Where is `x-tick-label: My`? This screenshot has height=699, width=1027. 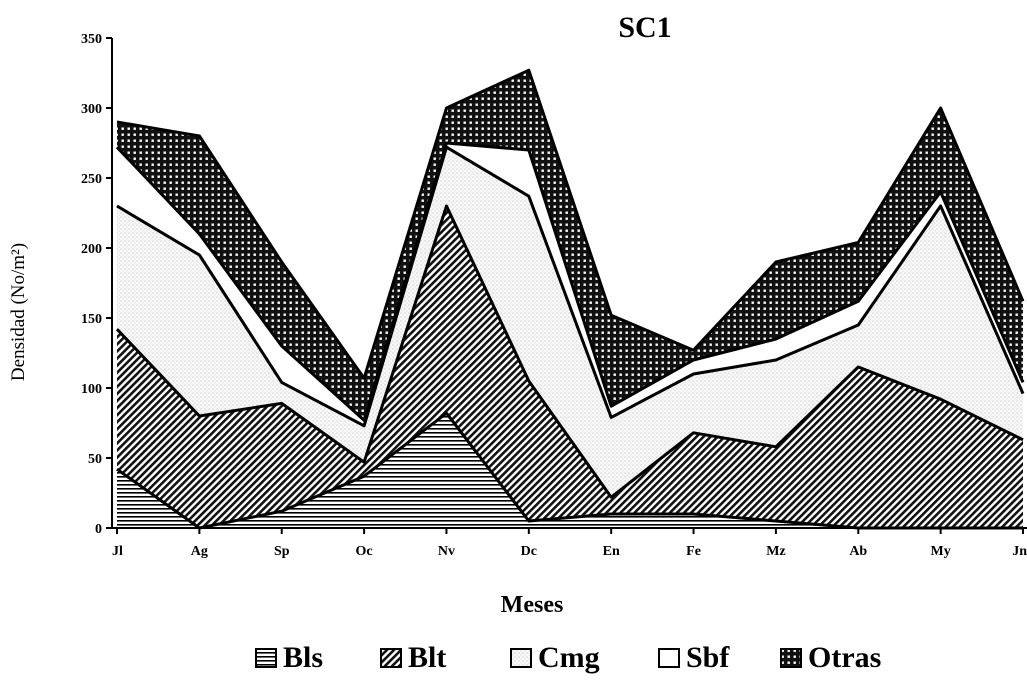 x-tick-label: My is located at coordinates (941, 551).